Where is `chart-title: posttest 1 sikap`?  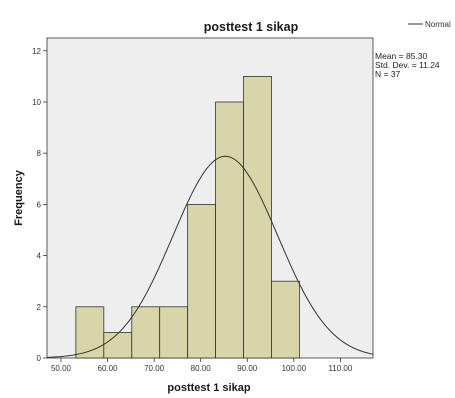
chart-title: posttest 1 sikap is located at coordinates (251, 27).